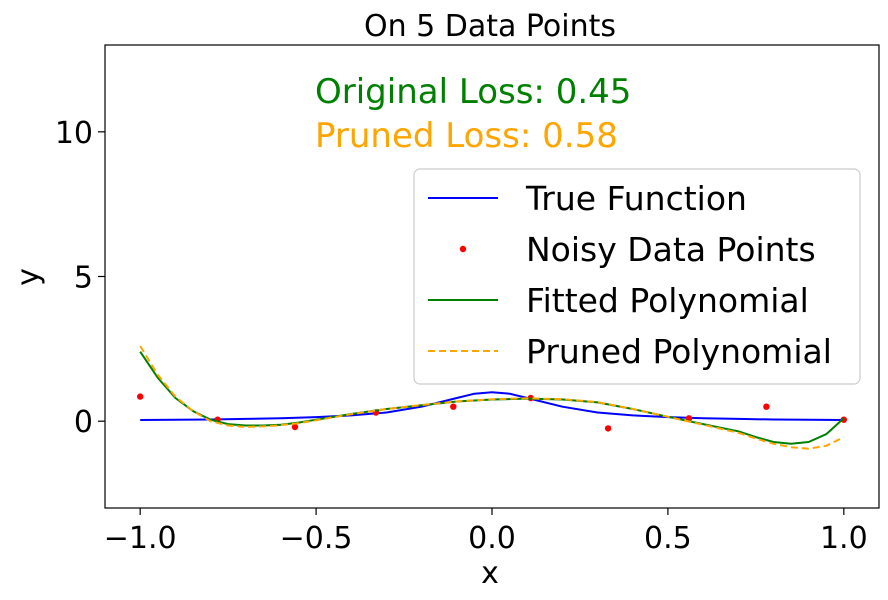 This screenshot has width=888, height=600. Describe the element at coordinates (463, 249) in the screenshot. I see `legend-swatch-noisy-data-points` at that location.